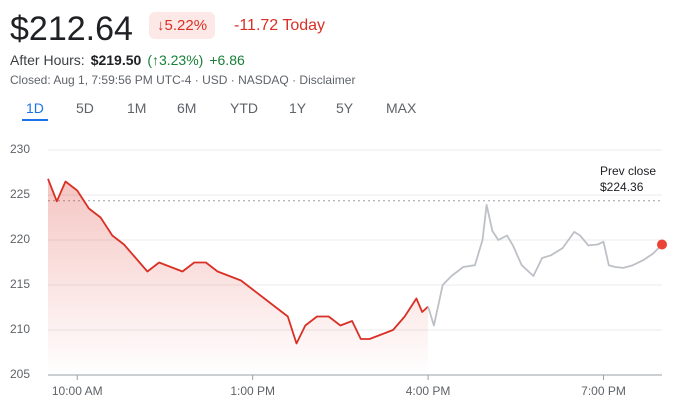 The height and width of the screenshot is (410, 692). I want to click on y-tick-label: 220, so click(20, 239).